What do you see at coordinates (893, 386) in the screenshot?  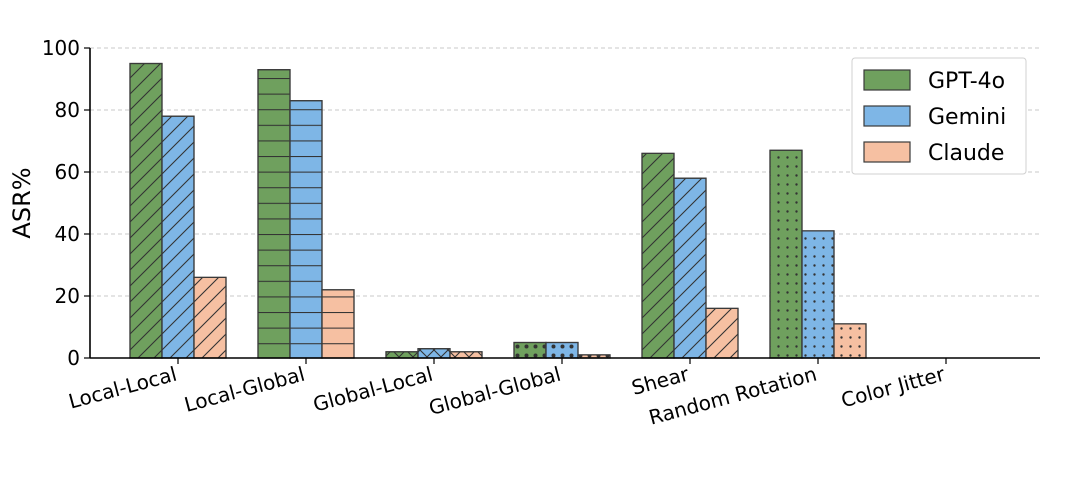 I see `x-tick-label: Color Jitter` at bounding box center [893, 386].